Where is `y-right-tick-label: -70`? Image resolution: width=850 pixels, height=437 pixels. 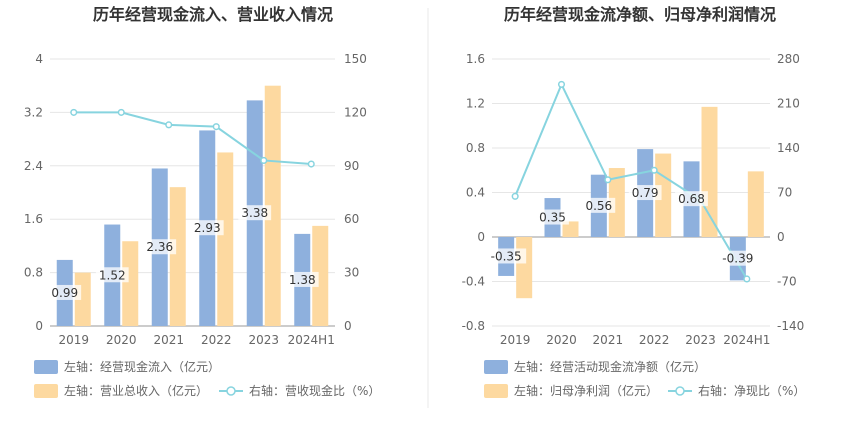
y-right-tick-label: -70 is located at coordinates (787, 282).